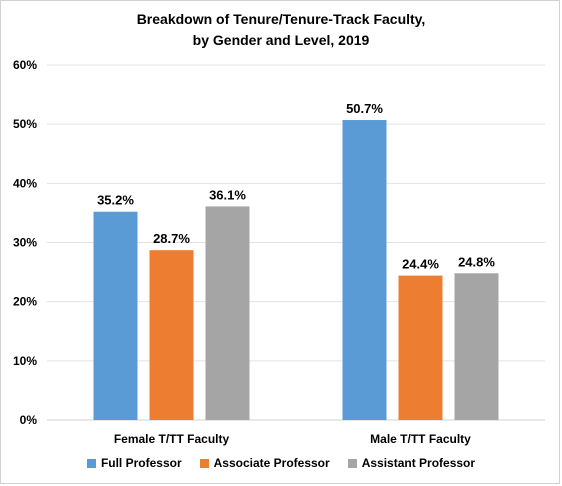 This screenshot has width=562, height=486. What do you see at coordinates (292, 439) in the screenshot?
I see `x-axis-ticks: Female T/TT Faculty Male T/TT Faculty` at bounding box center [292, 439].